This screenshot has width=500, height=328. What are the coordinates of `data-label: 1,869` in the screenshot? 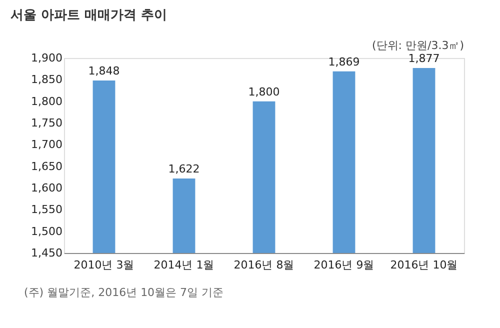 It's located at (344, 61).